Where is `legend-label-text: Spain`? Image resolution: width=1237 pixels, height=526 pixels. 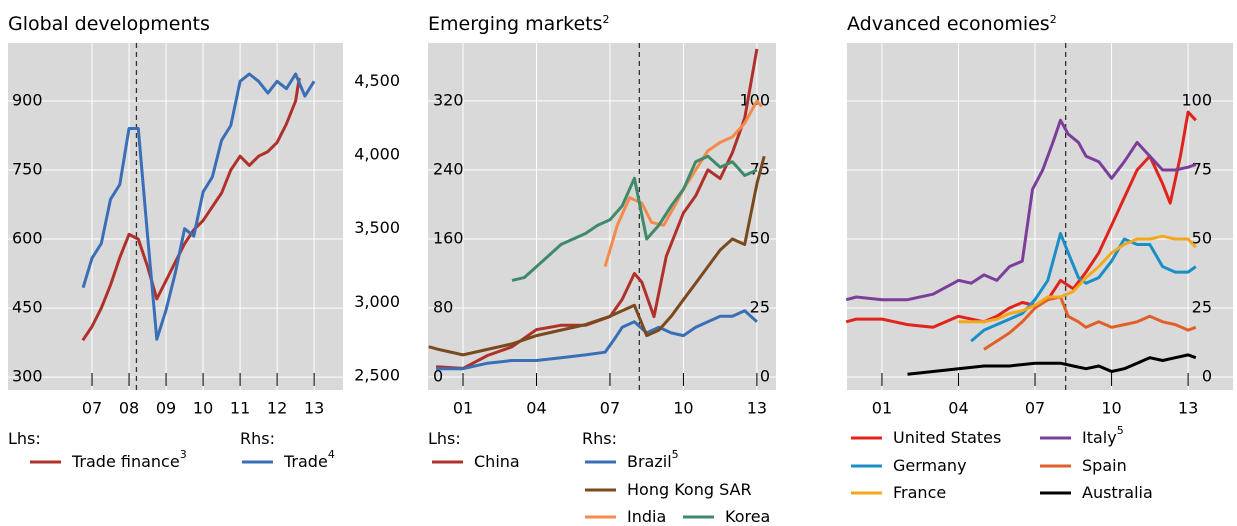
legend-label-text: Spain is located at coordinates (1104, 465).